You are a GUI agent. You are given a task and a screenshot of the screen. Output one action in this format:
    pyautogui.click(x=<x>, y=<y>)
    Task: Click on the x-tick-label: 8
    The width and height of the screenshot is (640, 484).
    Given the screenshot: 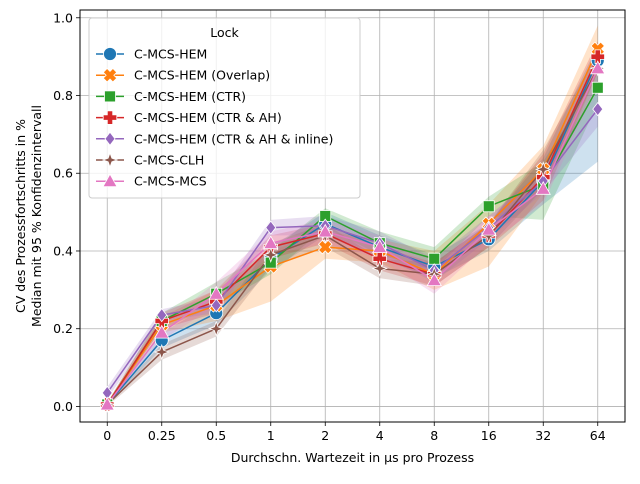 What is the action you would take?
    pyautogui.click(x=434, y=435)
    